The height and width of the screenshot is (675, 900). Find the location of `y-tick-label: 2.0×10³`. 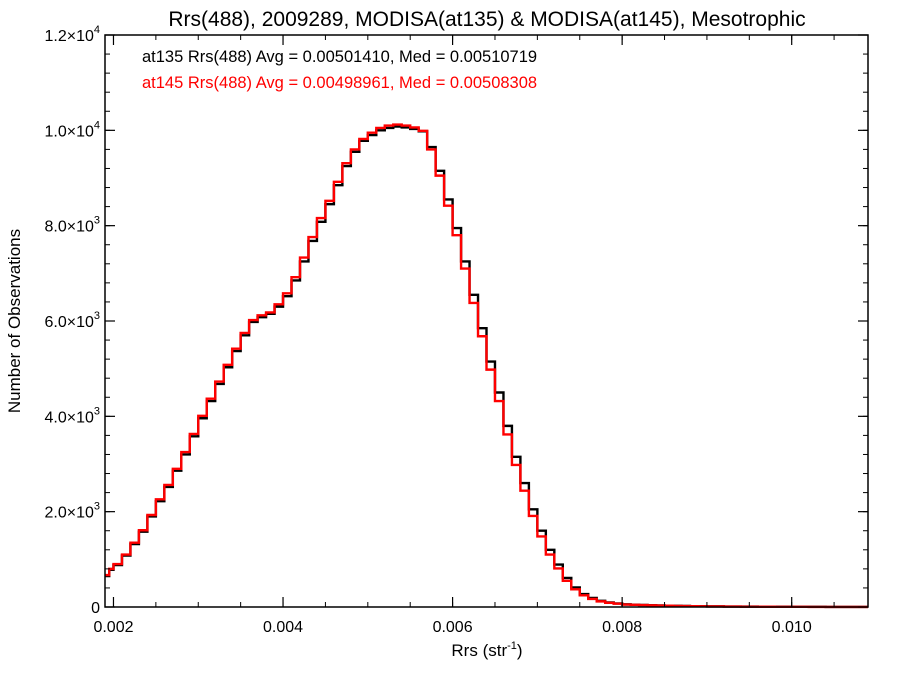

y-tick-label: 2.0×10³ is located at coordinates (72, 511).